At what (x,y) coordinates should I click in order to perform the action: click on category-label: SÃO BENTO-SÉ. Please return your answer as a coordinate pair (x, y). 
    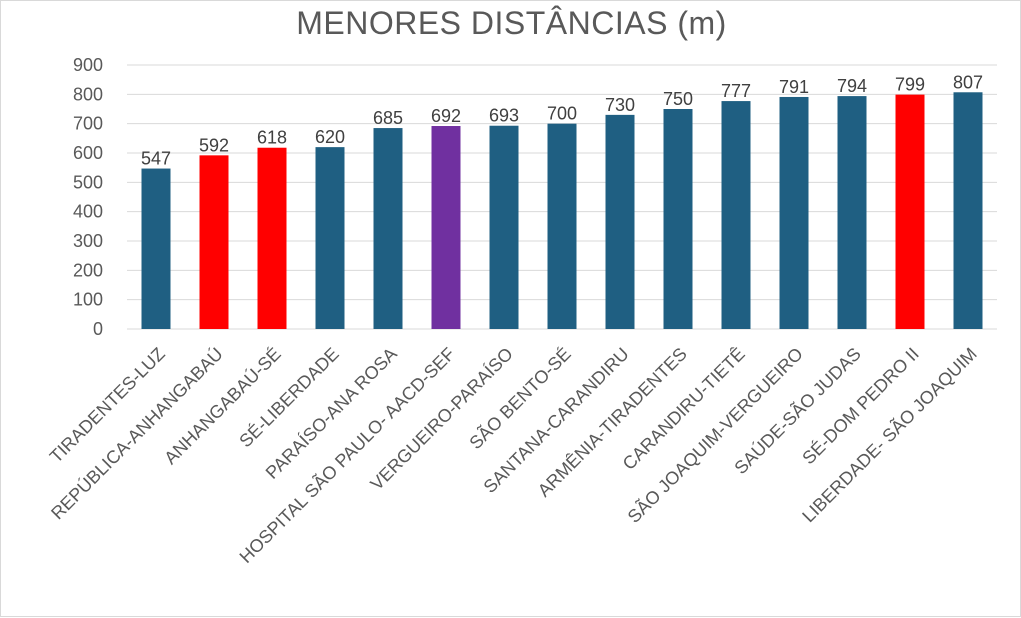
    Looking at the image, I should click on (520, 398).